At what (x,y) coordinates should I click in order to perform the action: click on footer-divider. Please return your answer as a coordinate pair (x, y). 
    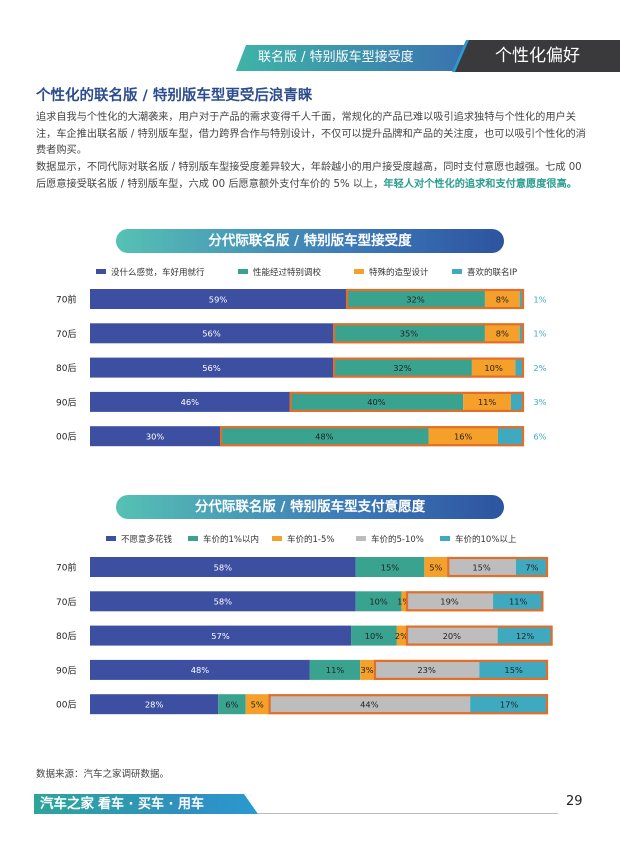
    Looking at the image, I should click on (408, 813).